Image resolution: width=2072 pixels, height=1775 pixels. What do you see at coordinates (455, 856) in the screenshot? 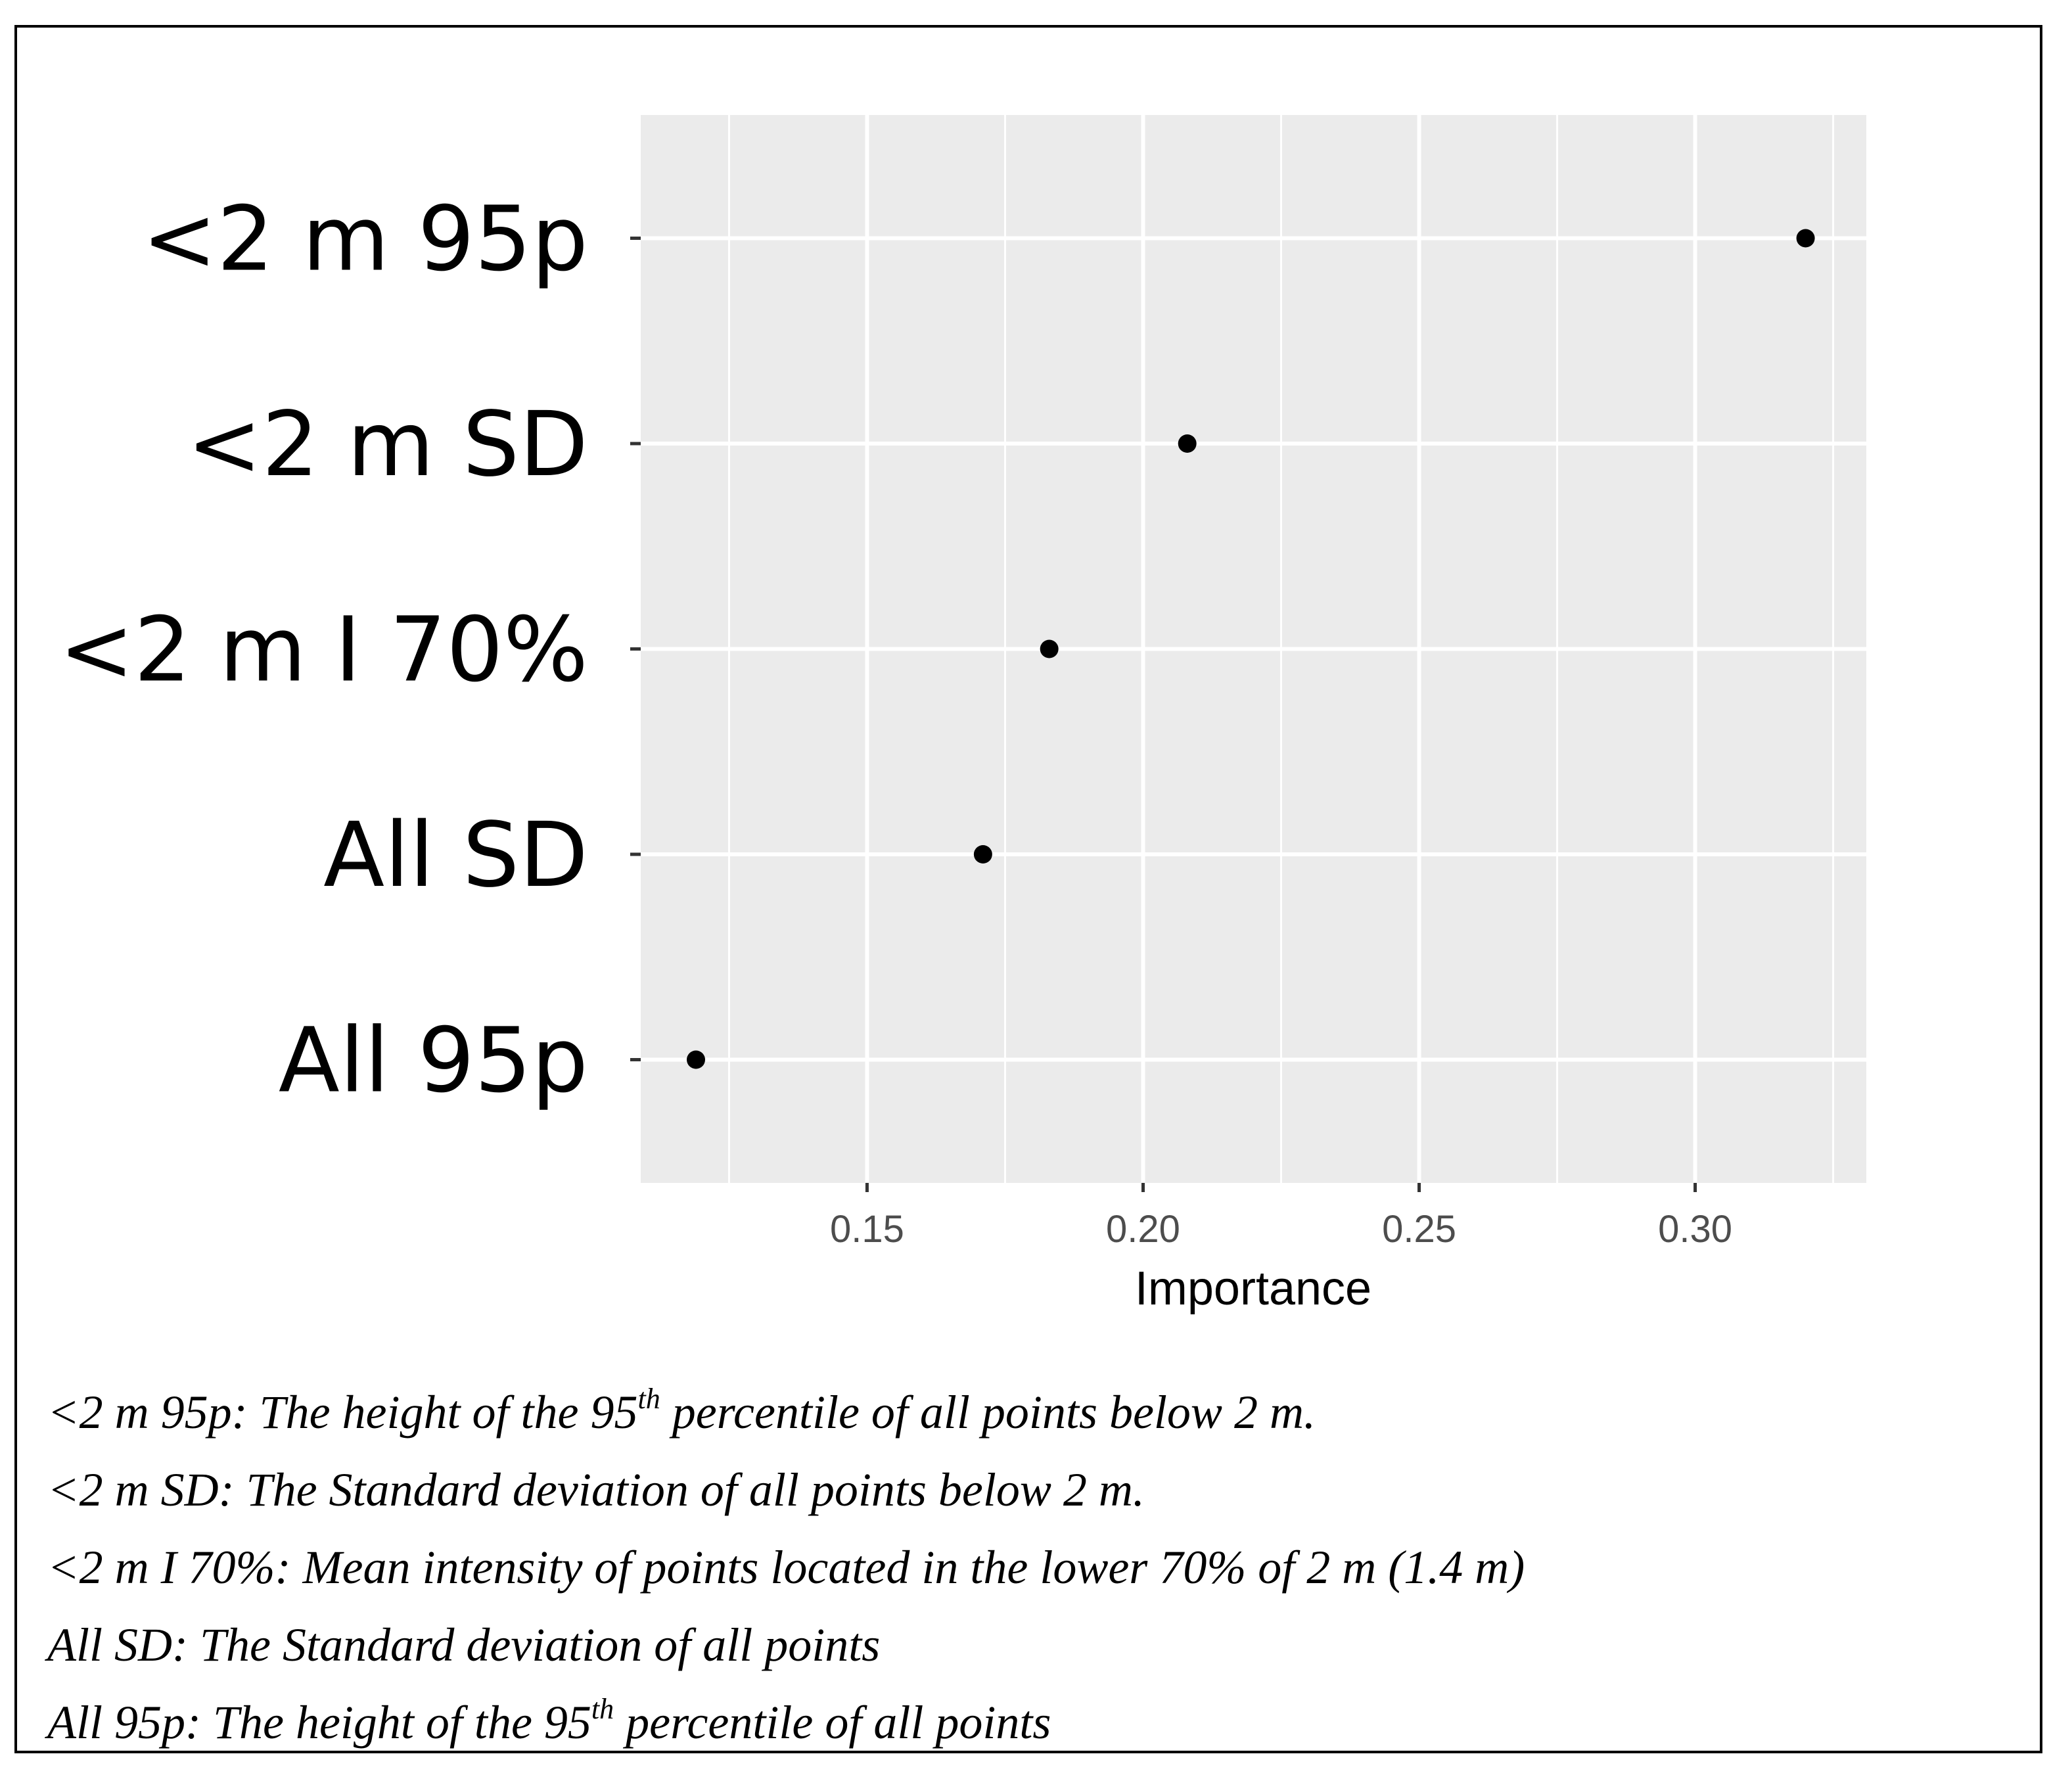
I see `y-tick-label: All SD` at bounding box center [455, 856].